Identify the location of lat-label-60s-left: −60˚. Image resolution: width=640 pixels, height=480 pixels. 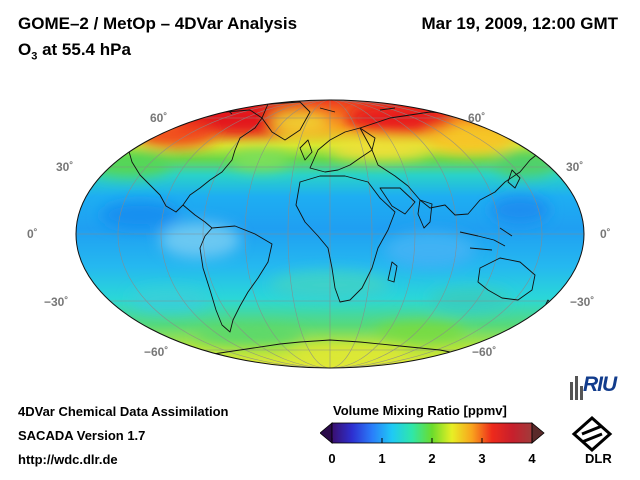
(156, 352).